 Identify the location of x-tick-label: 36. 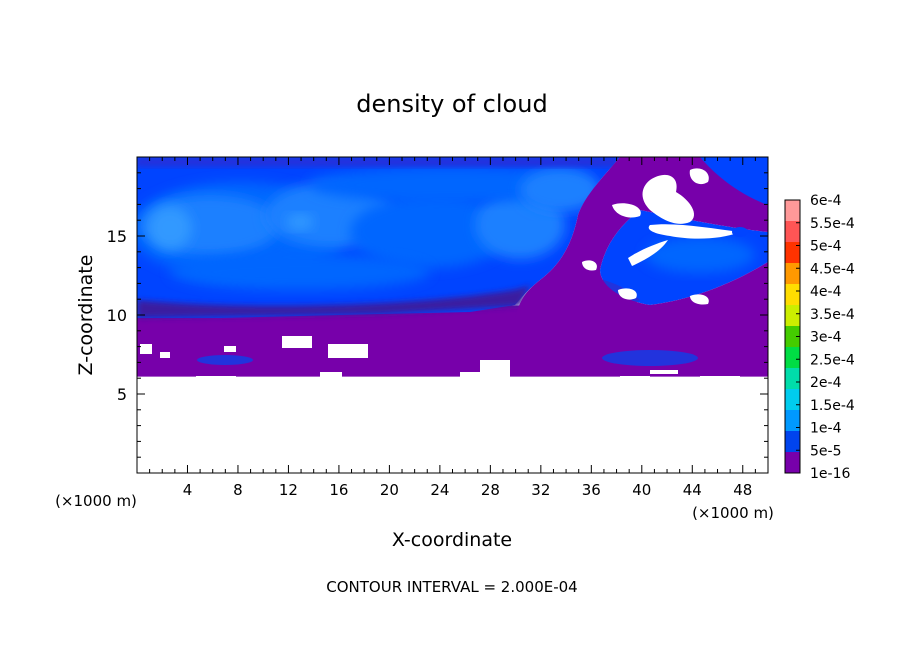
(591, 490).